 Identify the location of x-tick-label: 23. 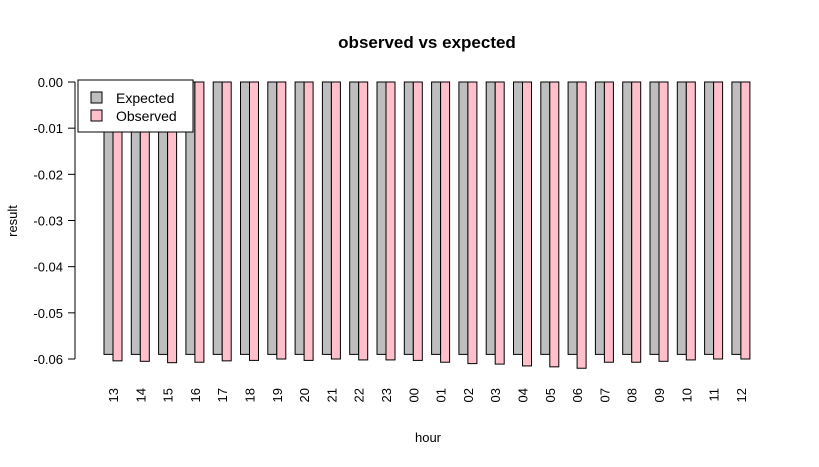
(386, 395).